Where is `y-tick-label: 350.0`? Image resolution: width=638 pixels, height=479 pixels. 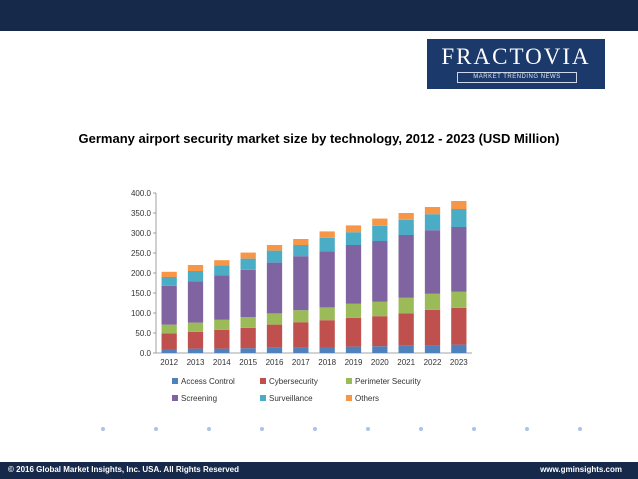 y-tick-label: 350.0 is located at coordinates (141, 213).